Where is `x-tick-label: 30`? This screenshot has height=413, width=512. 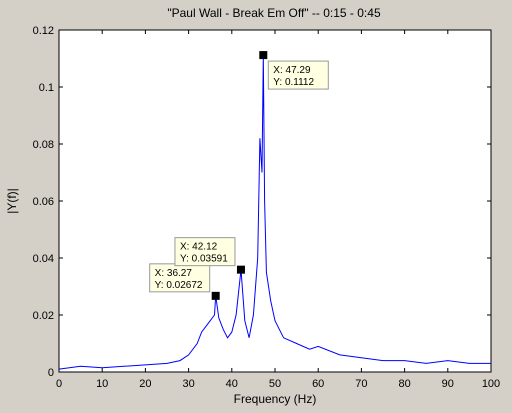 x-tick-label: 30 is located at coordinates (188, 384).